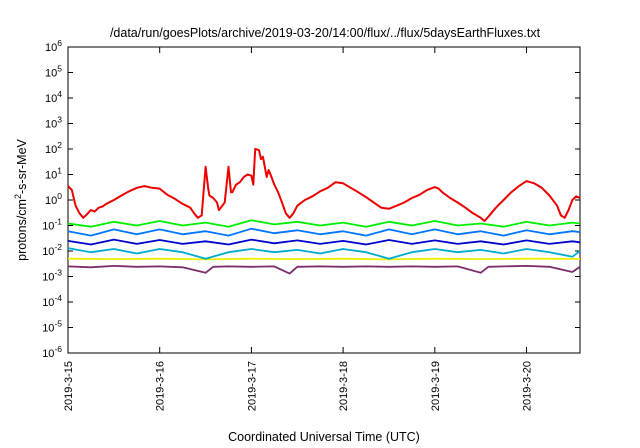 The image size is (640, 448). Describe the element at coordinates (53, 97) in the screenshot. I see `y-tick-label: 10⁴` at that location.